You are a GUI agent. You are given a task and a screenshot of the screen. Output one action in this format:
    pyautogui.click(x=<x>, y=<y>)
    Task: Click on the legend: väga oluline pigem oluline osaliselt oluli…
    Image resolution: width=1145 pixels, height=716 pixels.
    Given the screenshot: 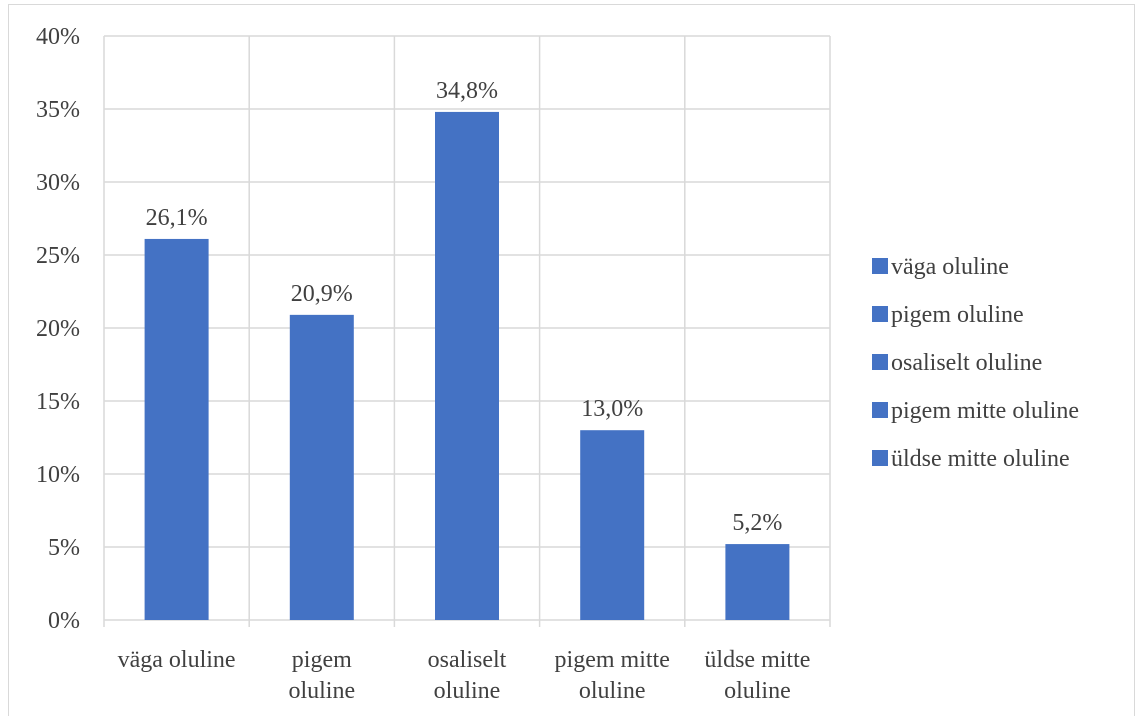 What is the action you would take?
    pyautogui.click(x=975, y=363)
    